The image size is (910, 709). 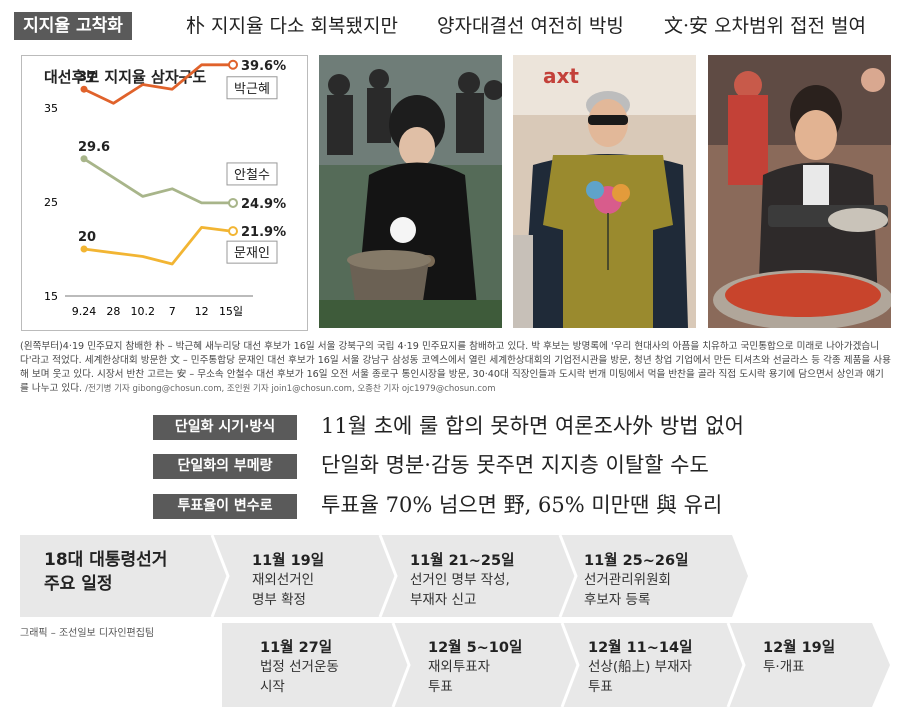 What do you see at coordinates (106, 560) in the screenshot?
I see `schedule-title-line: 18대 대통령선거` at bounding box center [106, 560].